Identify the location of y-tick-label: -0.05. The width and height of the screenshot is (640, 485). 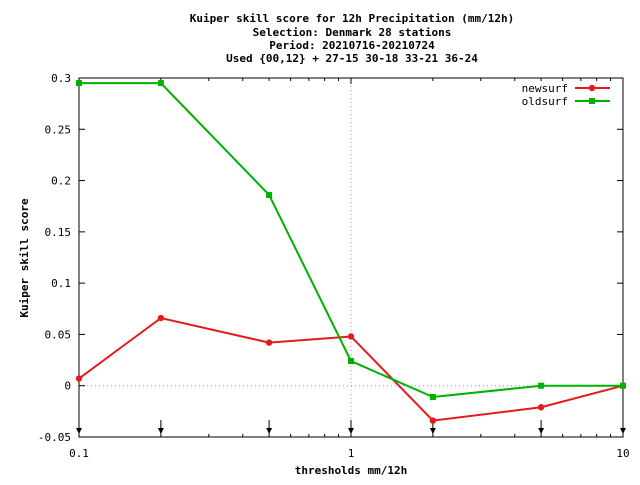
(54, 437).